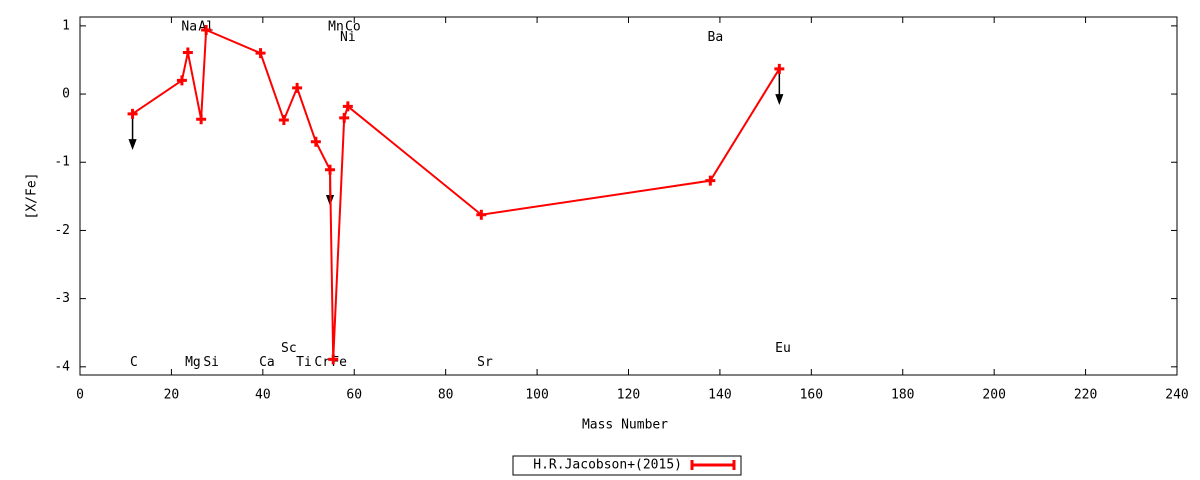  I want to click on x-tick-label: 180, so click(902, 395).